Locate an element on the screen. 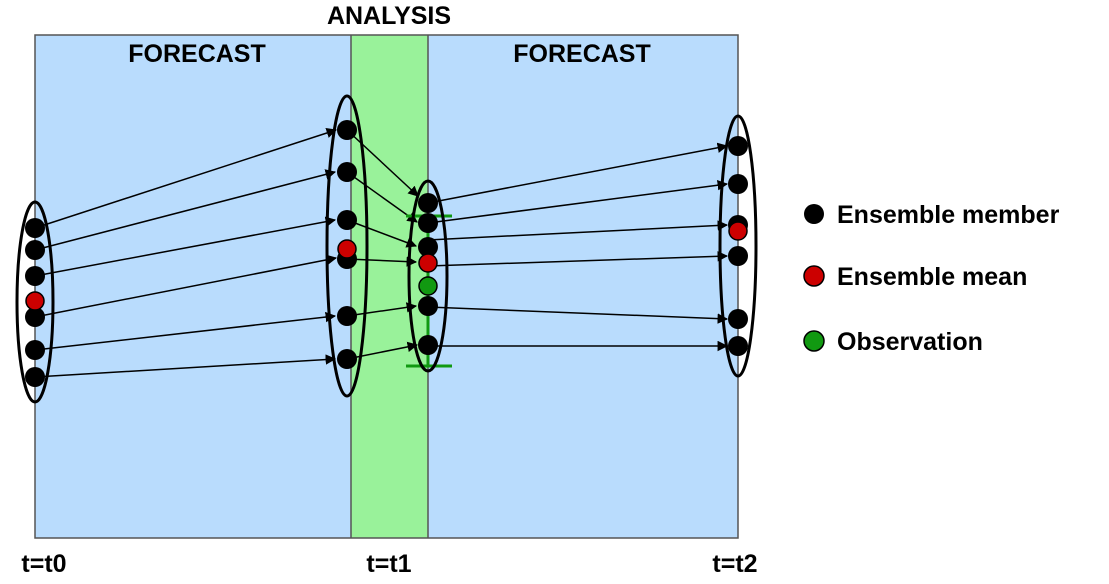  legend-mean-label: Ensemble mean is located at coordinates (932, 277).